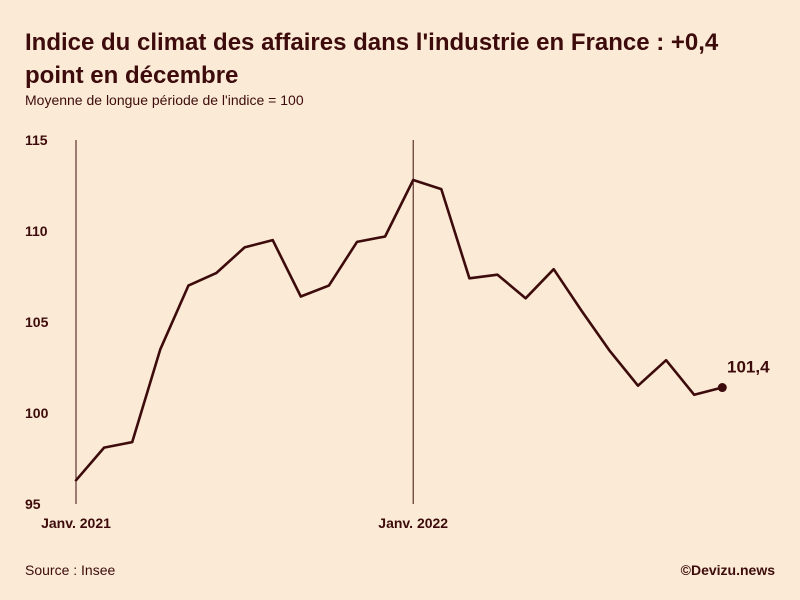 This screenshot has height=600, width=800. What do you see at coordinates (36, 140) in the screenshot?
I see `y-tick-label: 115` at bounding box center [36, 140].